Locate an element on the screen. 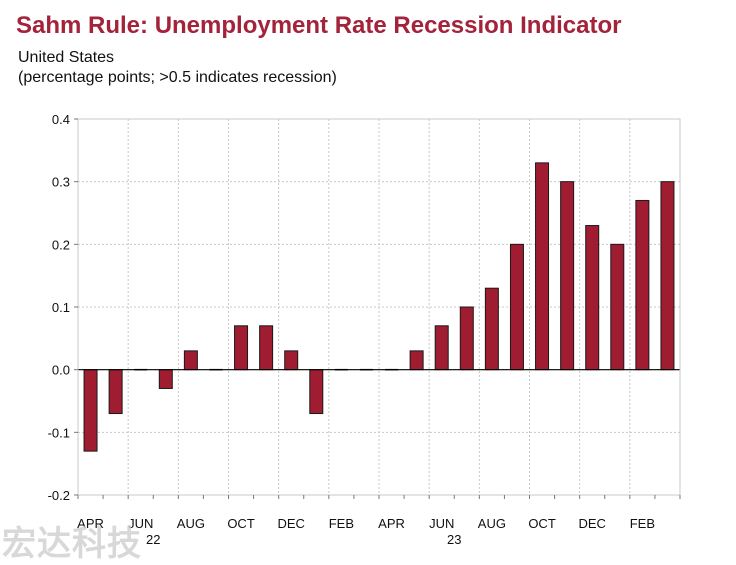  y-tick-label: 0.2 is located at coordinates (61, 244).